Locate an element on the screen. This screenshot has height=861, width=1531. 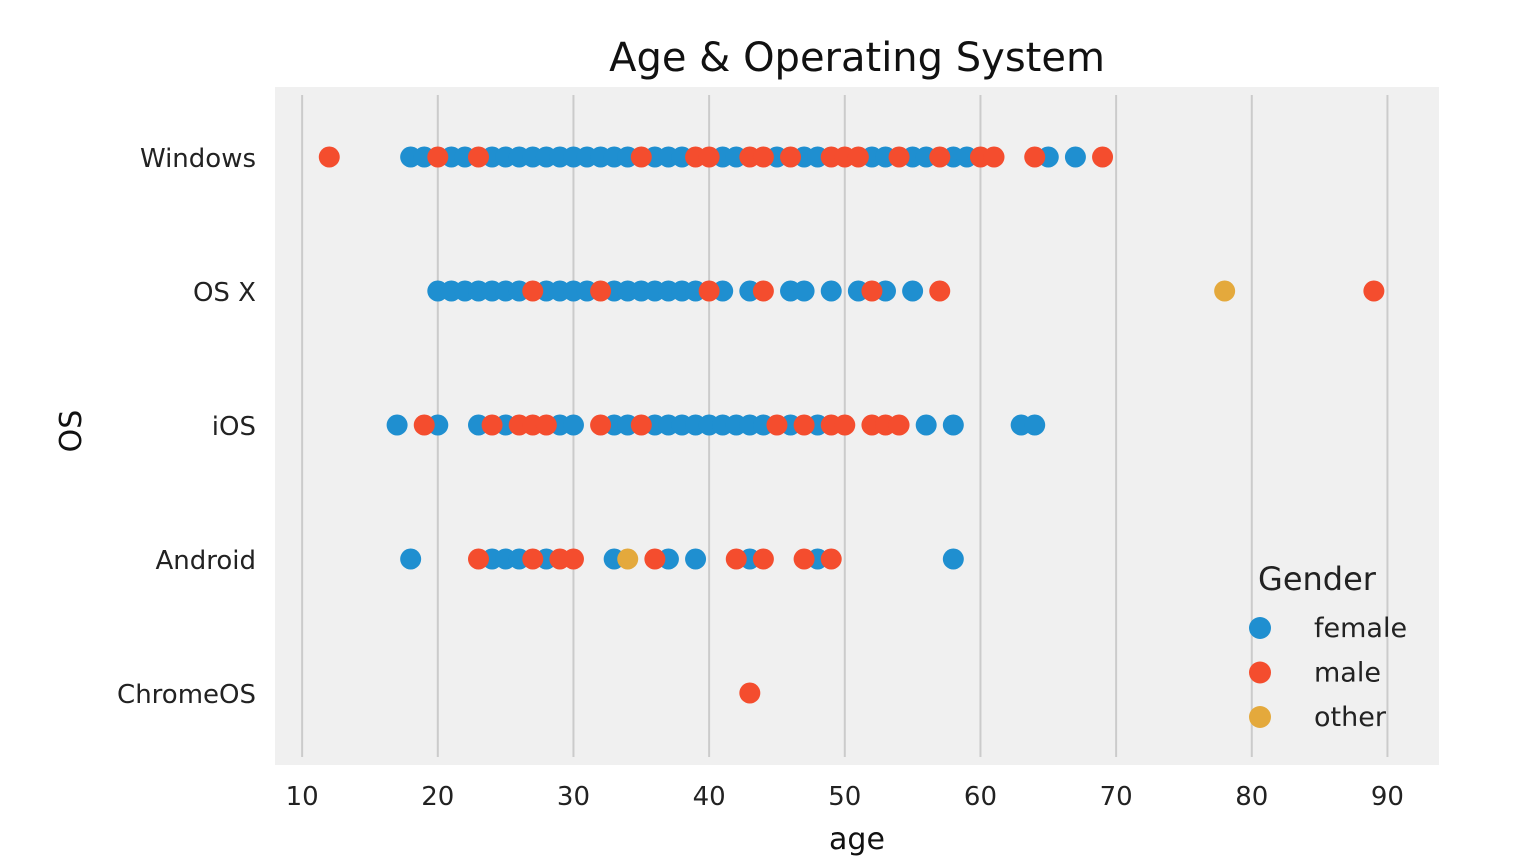
legend: Gender female male other is located at coordinates (1328, 646).